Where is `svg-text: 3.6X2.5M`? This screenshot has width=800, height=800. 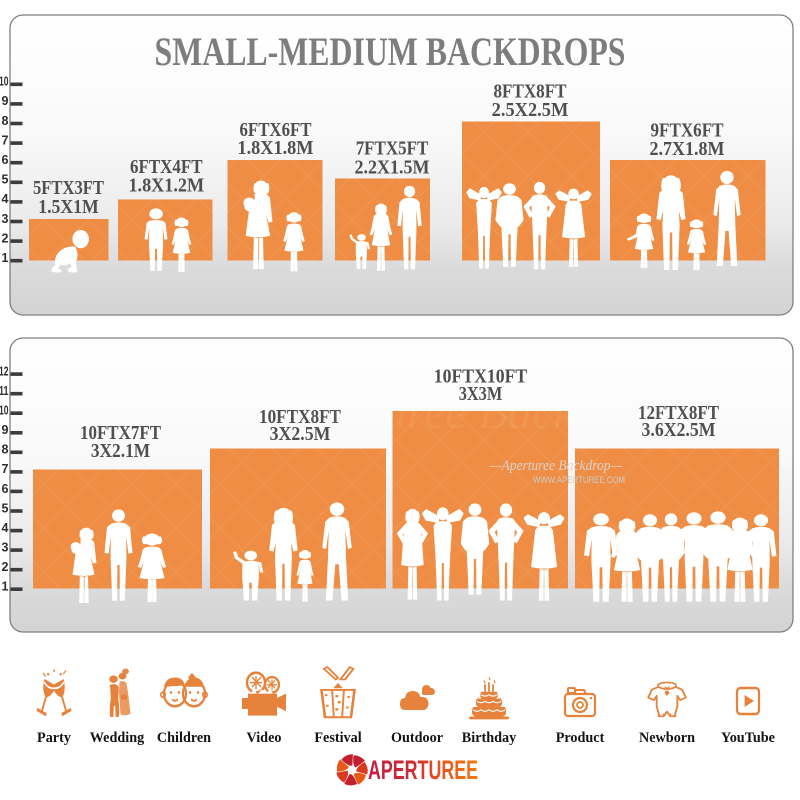 svg-text: 3.6X2.5M is located at coordinates (679, 430).